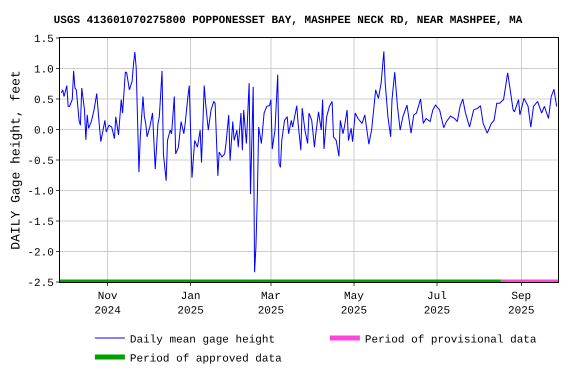 The image size is (576, 384). I want to click on x-tick-label: May 2025, so click(354, 304).